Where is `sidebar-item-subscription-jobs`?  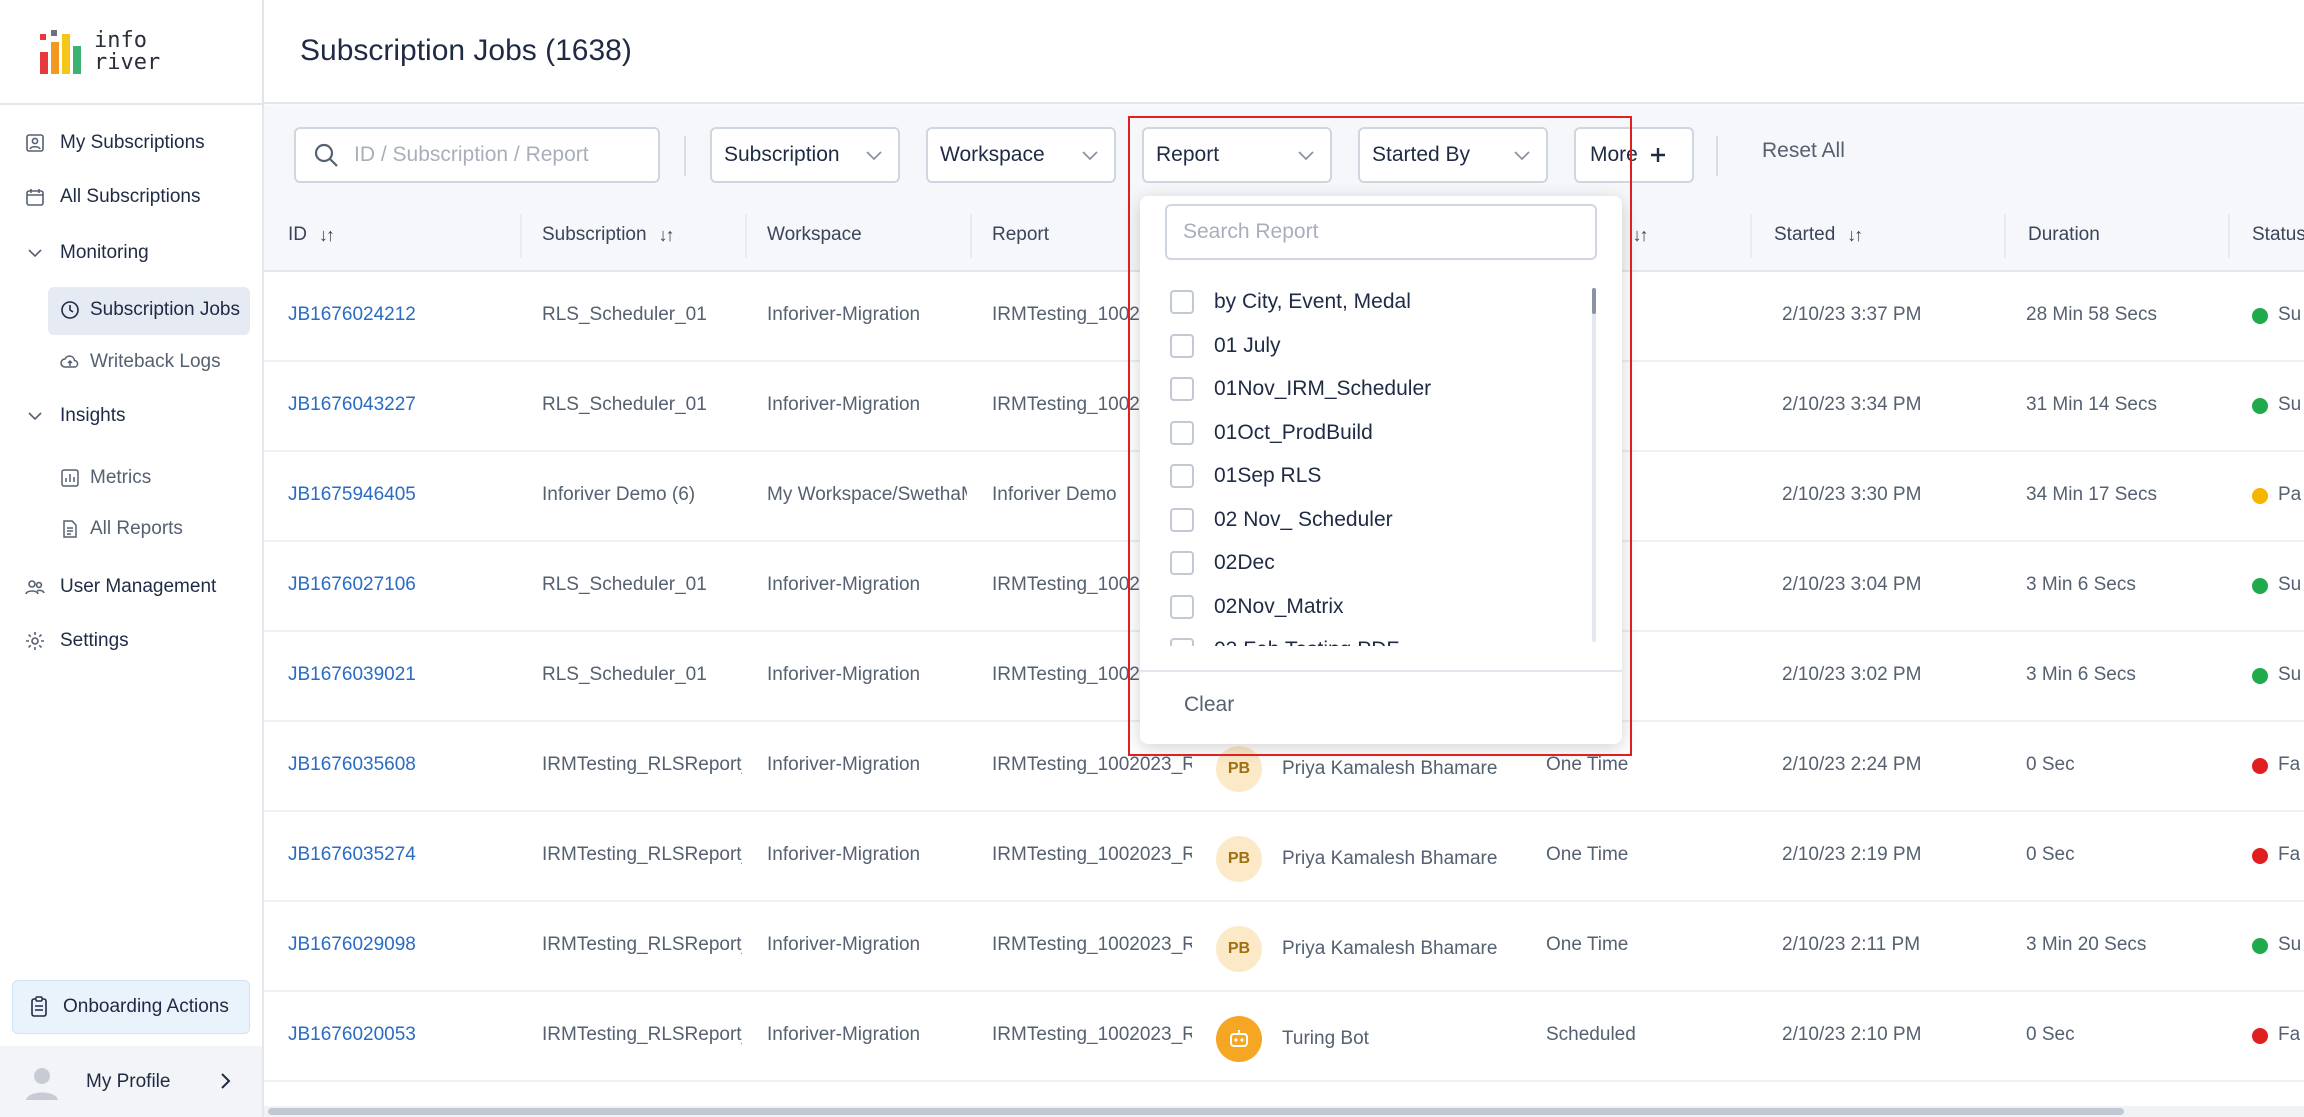 sidebar-item-subscription-jobs is located at coordinates (149, 311).